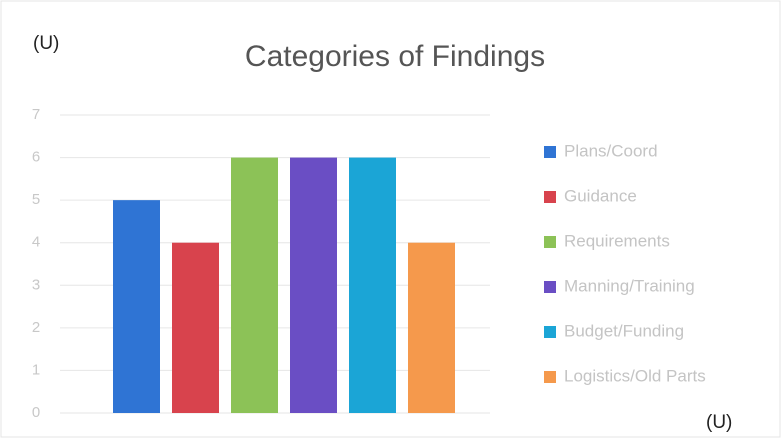  Describe the element at coordinates (624, 330) in the screenshot. I see `legend-label: Budget/Funding` at that location.